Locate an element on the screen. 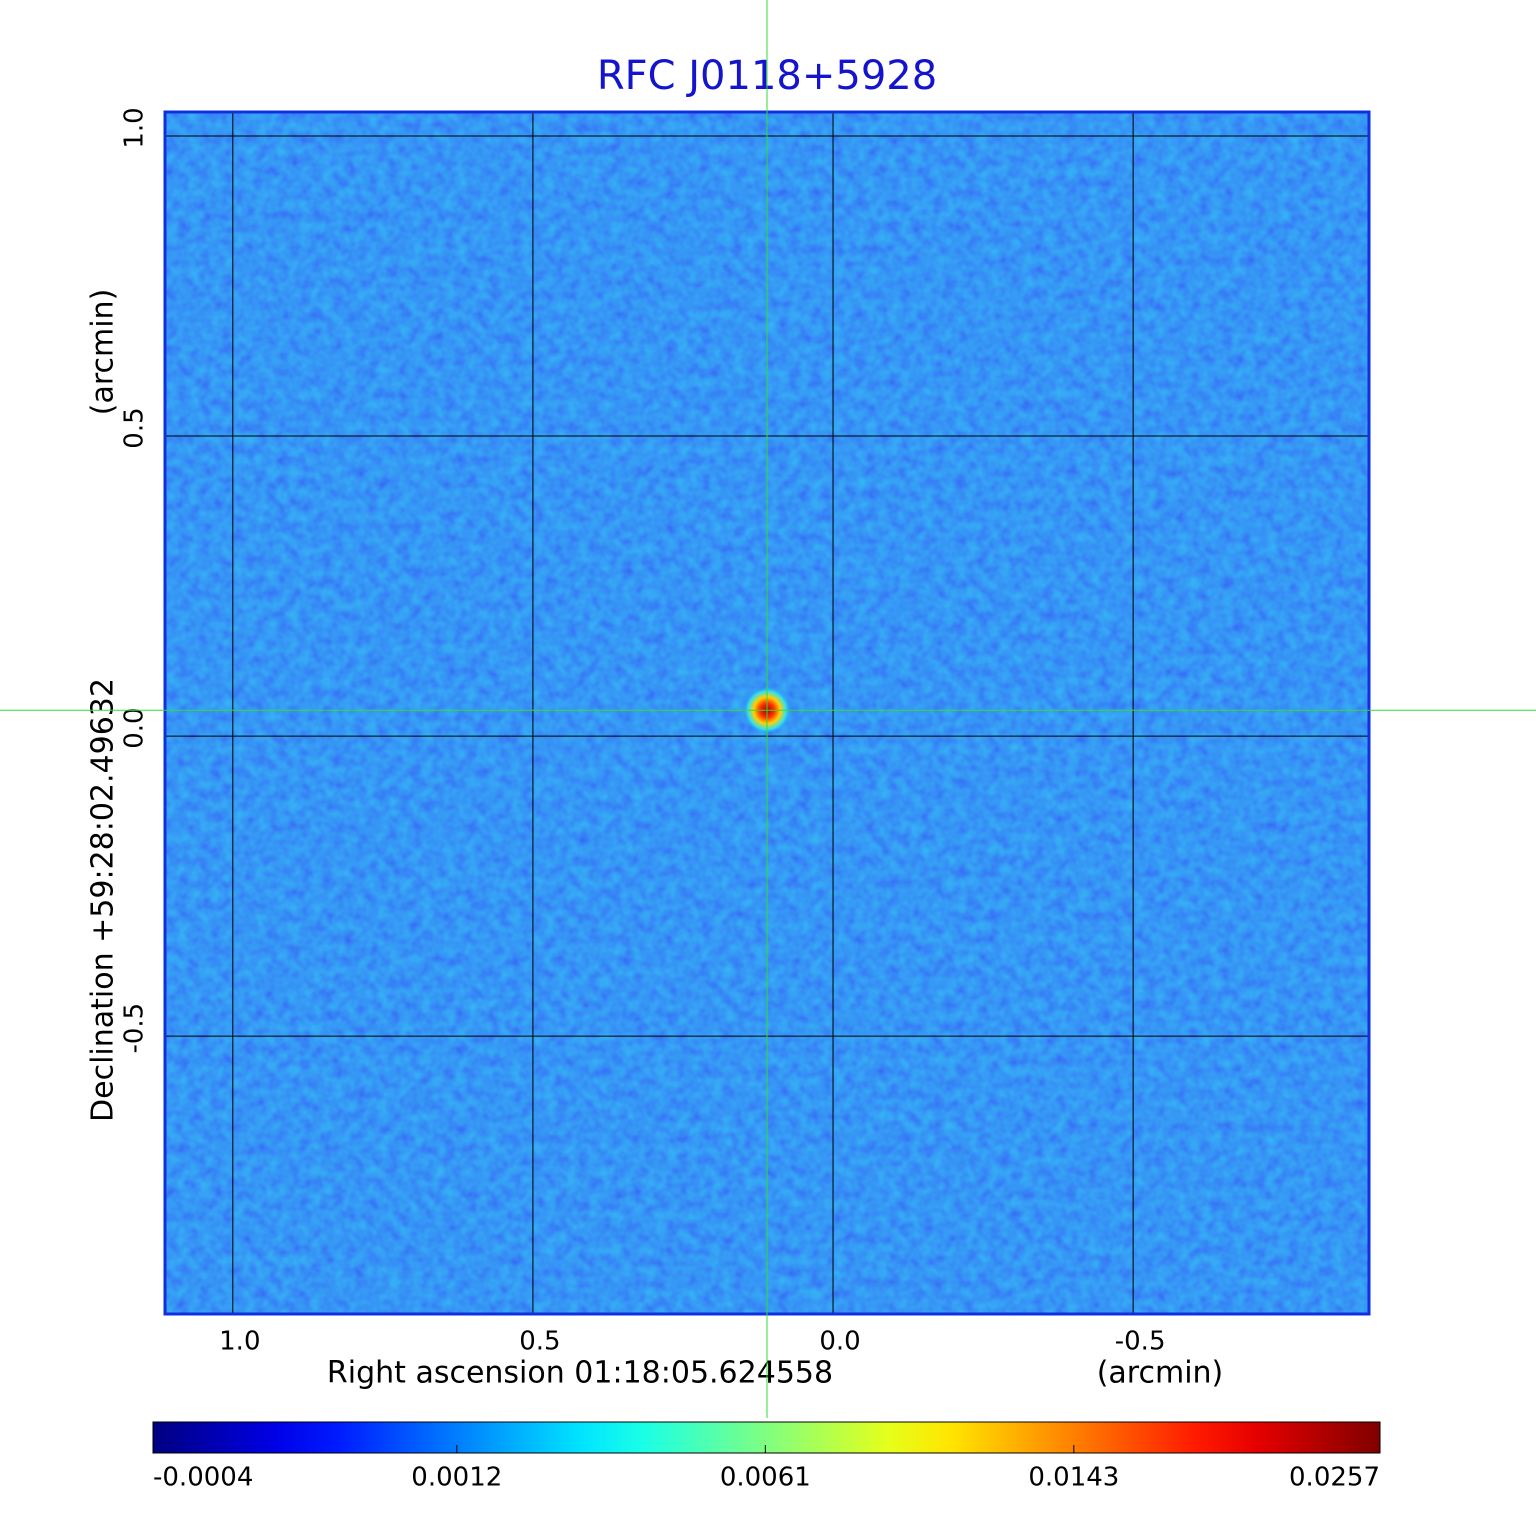 This screenshot has height=1515, width=1536. x-axis-unit: (arcmin) is located at coordinates (1160, 1373).